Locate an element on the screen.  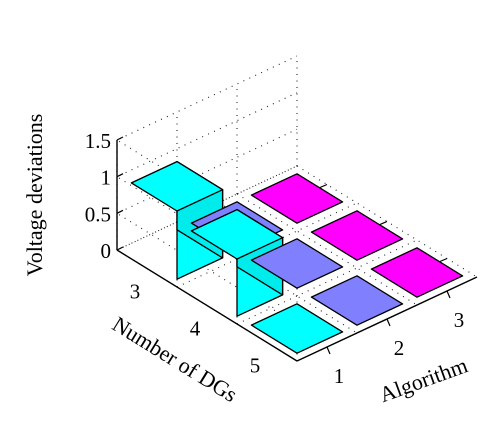
bar-dg5-alg2 is located at coordinates (357, 300).